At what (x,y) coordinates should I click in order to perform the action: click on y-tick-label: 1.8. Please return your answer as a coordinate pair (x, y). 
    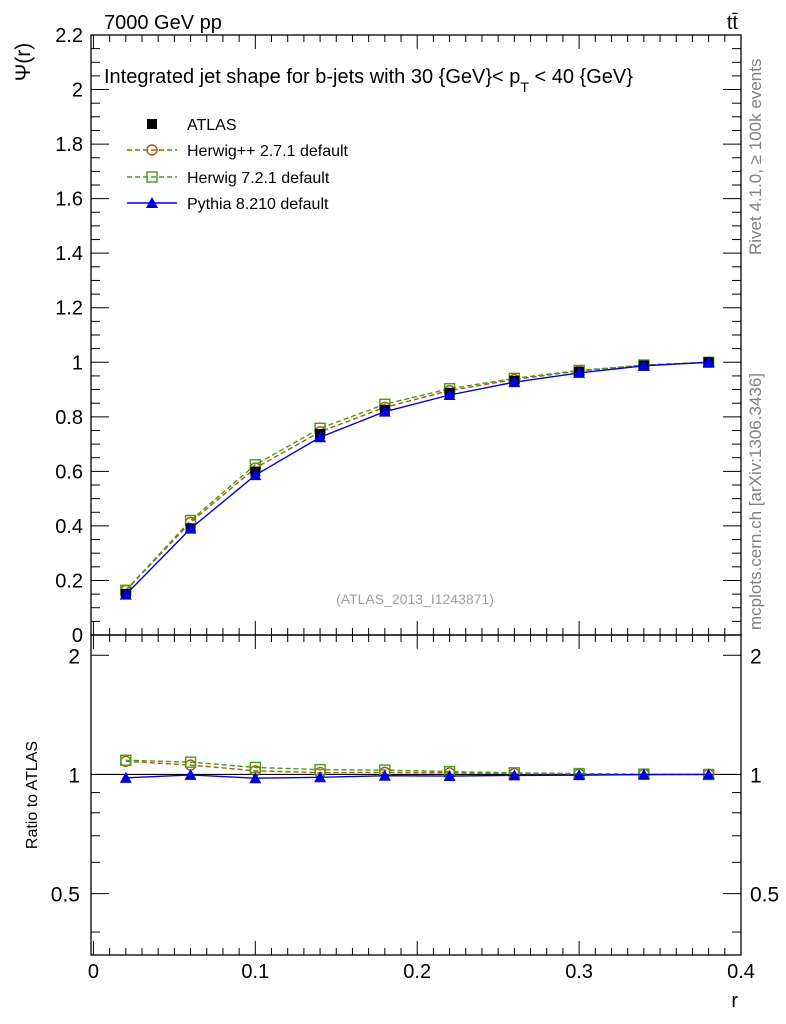
    Looking at the image, I should click on (69, 145).